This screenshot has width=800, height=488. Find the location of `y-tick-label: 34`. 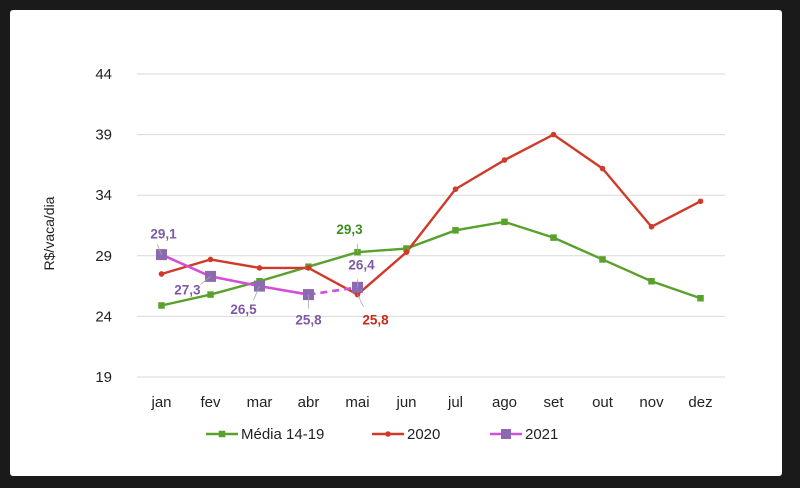

y-tick-label: 34 is located at coordinates (103, 195).